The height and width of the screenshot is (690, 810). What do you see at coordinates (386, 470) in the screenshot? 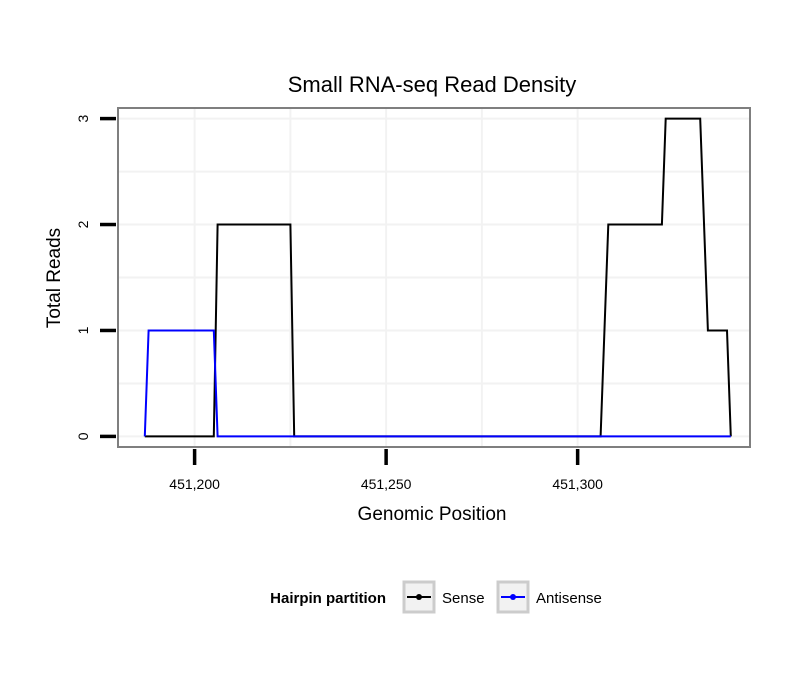
I see `x-axis-ticks: 451,200 451,250 451,300` at bounding box center [386, 470].